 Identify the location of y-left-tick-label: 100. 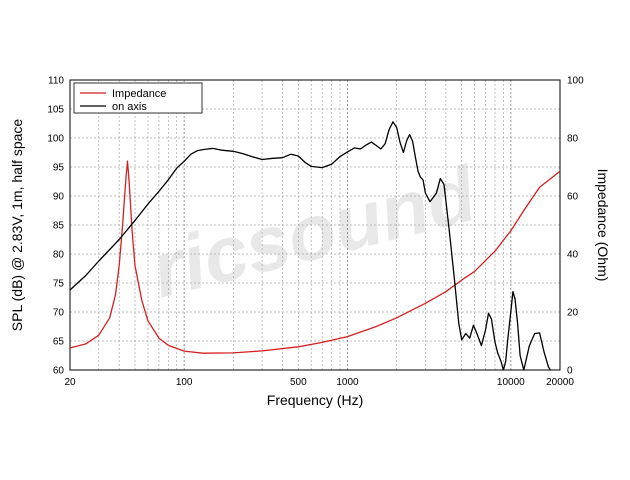
(55, 139).